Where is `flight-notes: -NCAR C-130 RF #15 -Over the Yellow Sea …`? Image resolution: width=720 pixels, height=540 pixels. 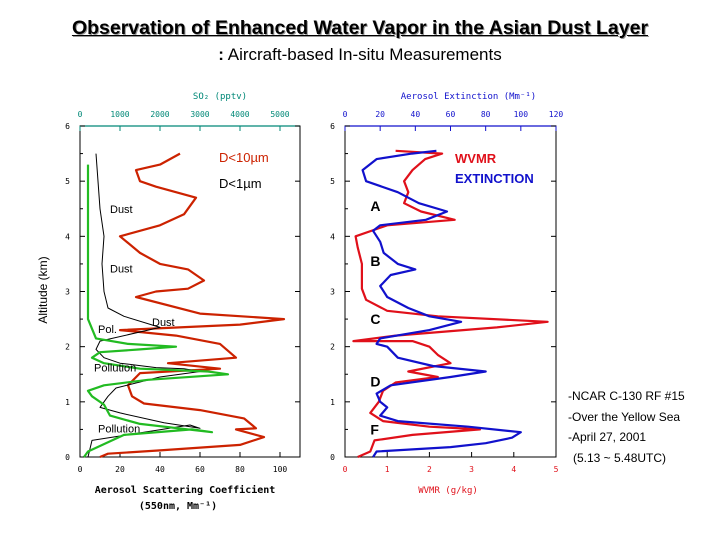 flight-notes: -NCAR C-130 RF #15 -Over the Yellow Sea … is located at coordinates (626, 427).